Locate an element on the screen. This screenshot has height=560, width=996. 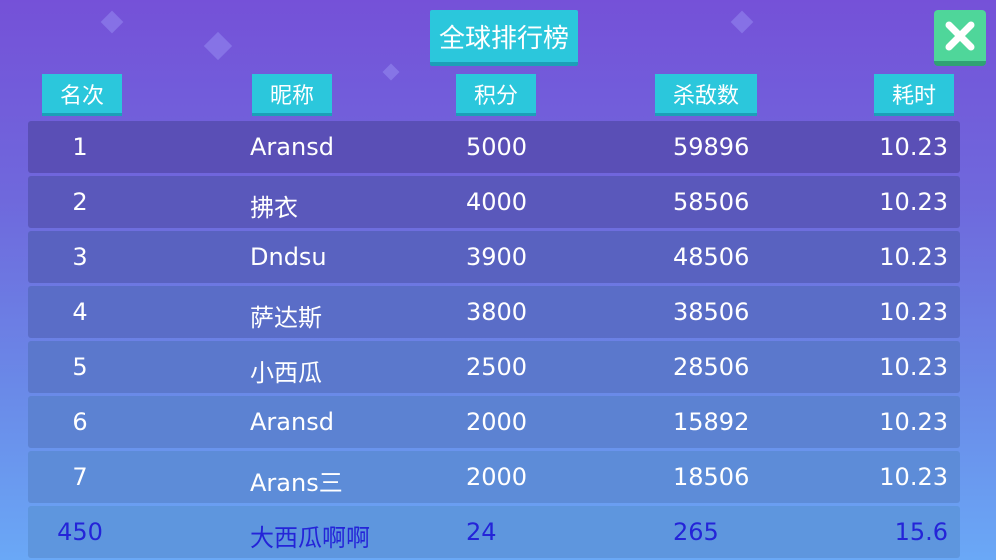
cell-nickname: 大西瓜啊啊 is located at coordinates (310, 538).